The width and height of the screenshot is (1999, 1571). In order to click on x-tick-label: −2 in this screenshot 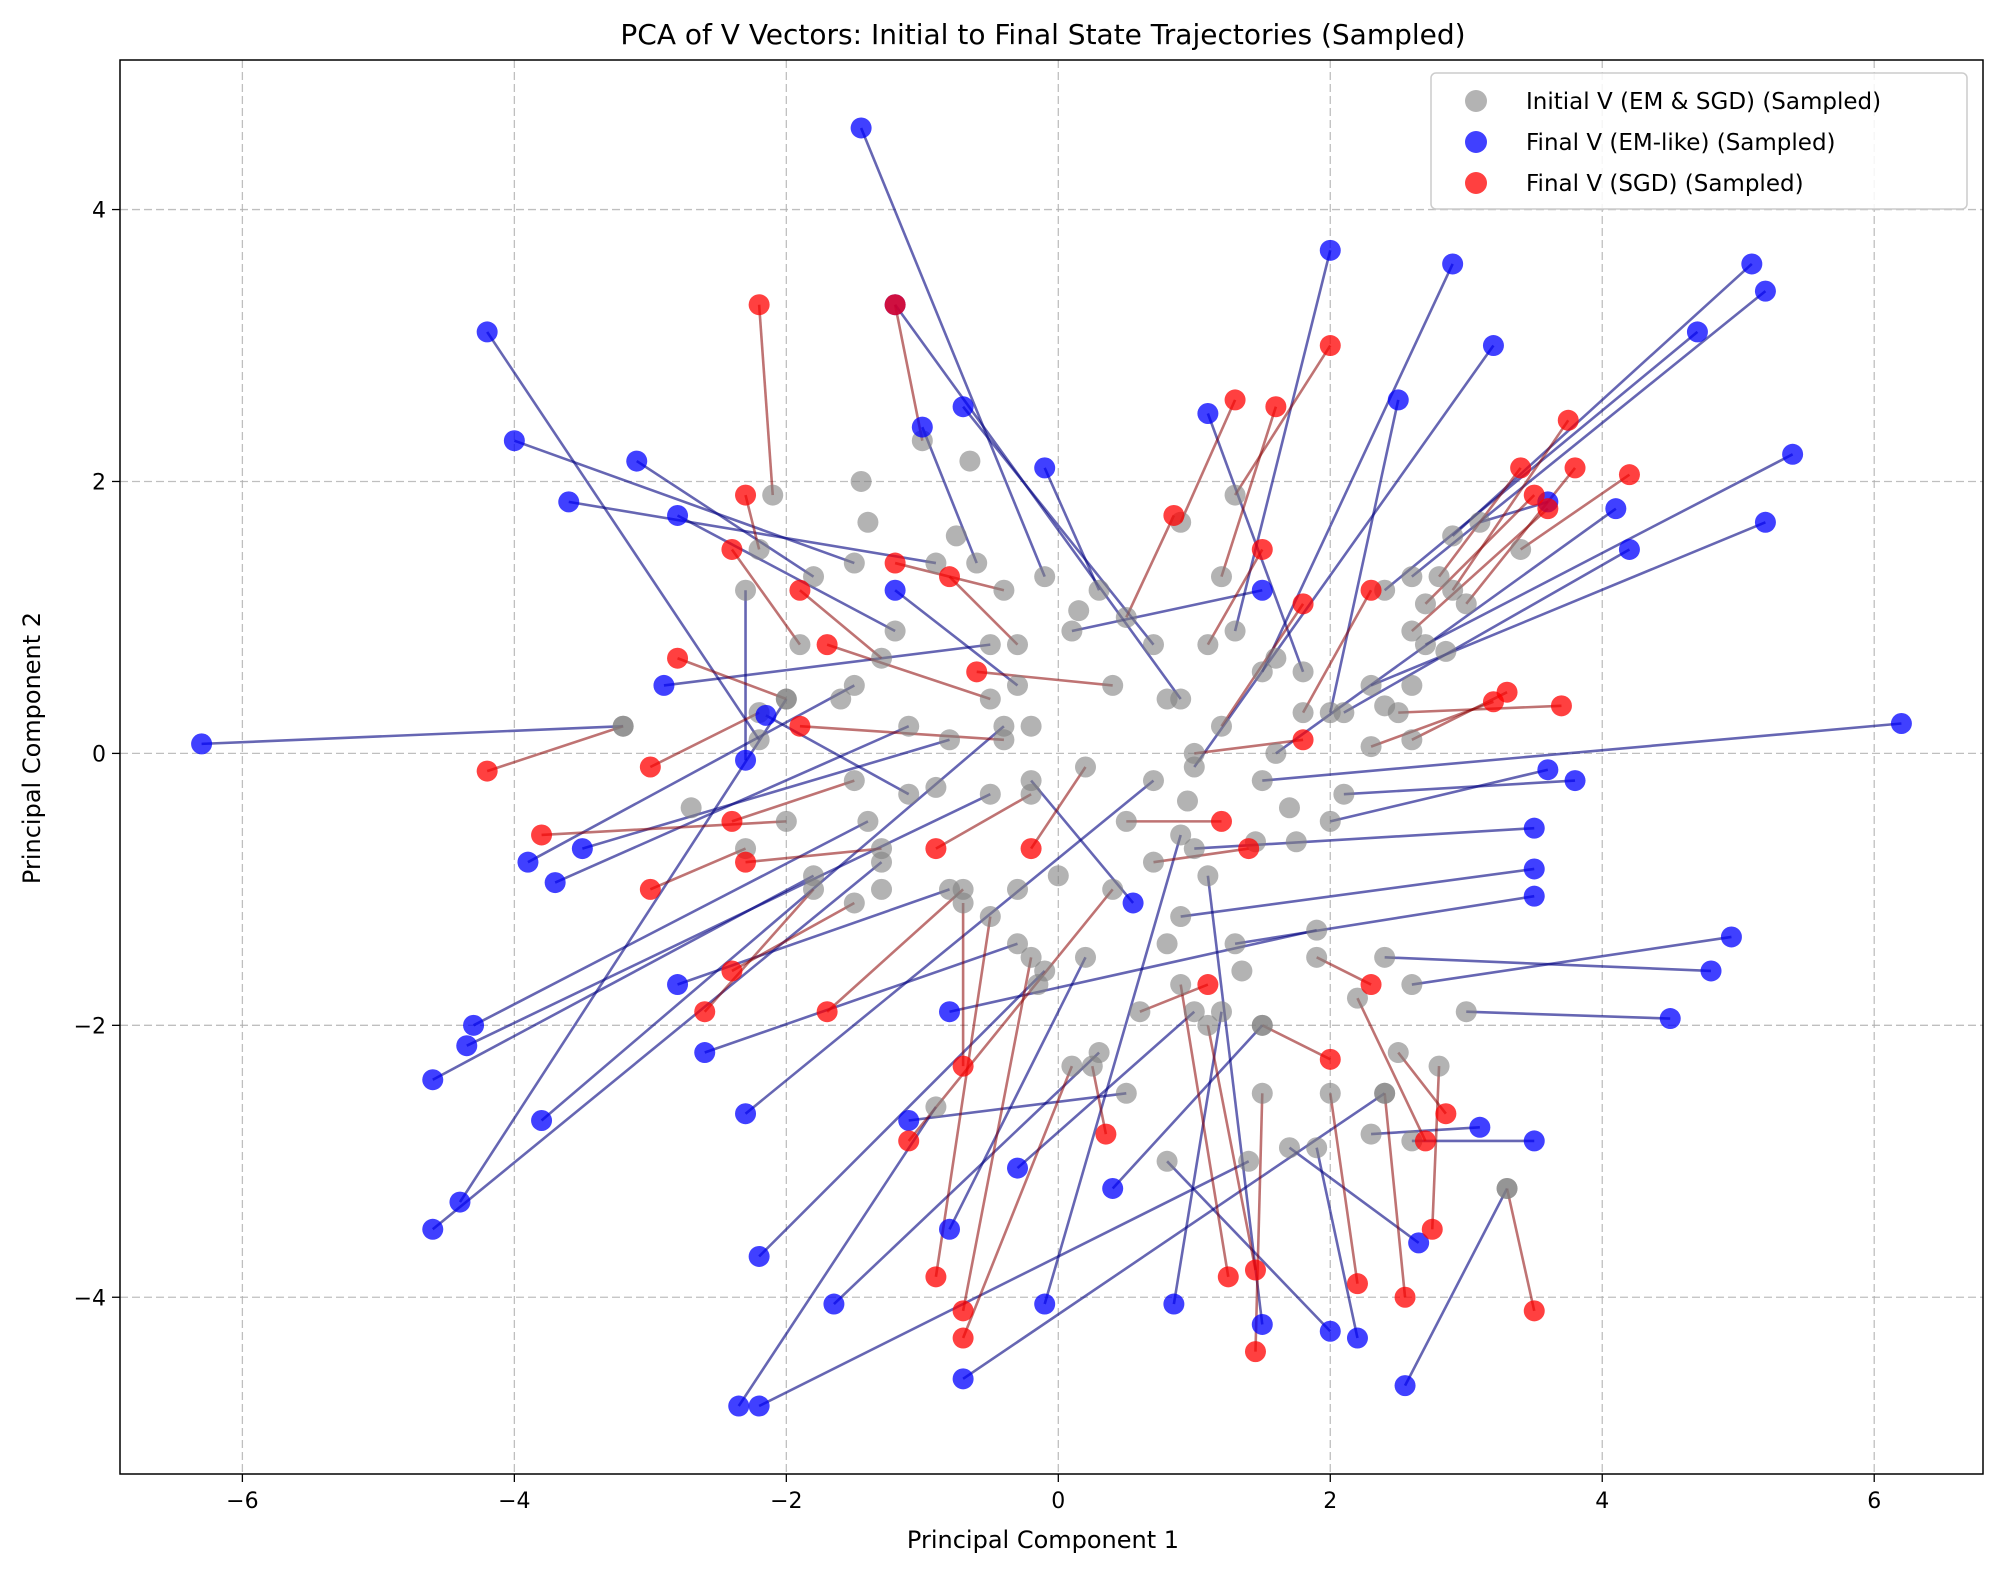, I will do `click(786, 1501)`.